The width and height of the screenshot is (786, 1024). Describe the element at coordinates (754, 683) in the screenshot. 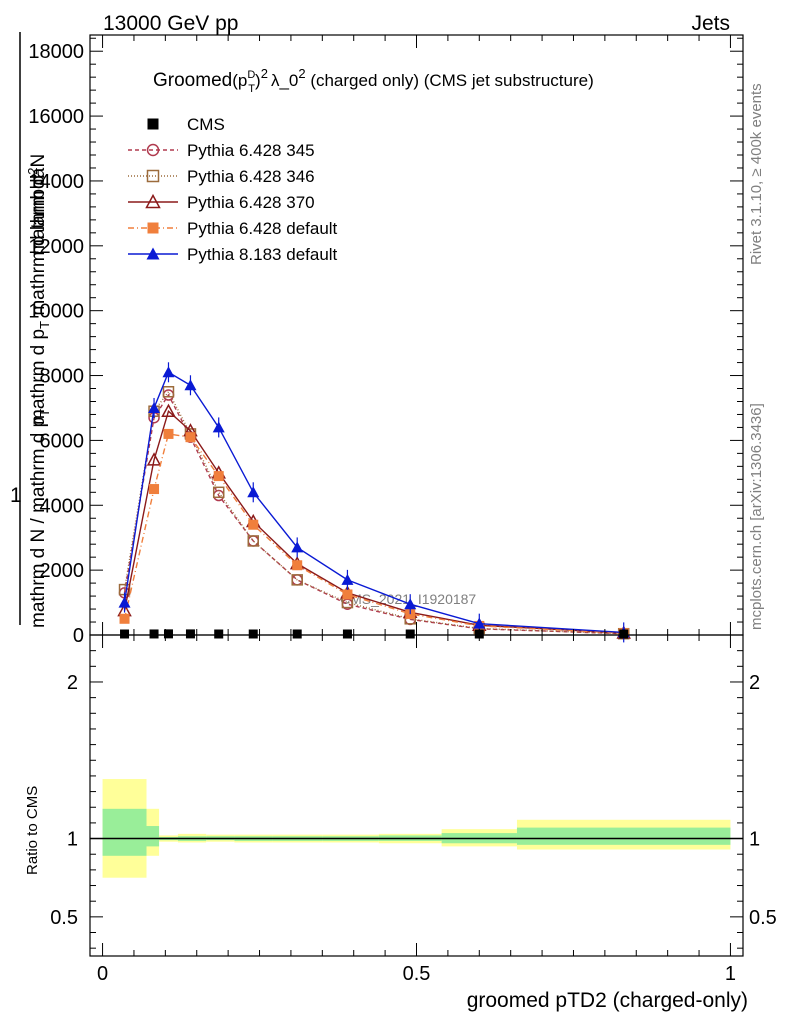

I see `ratio-y-tick-label-right: 2` at that location.